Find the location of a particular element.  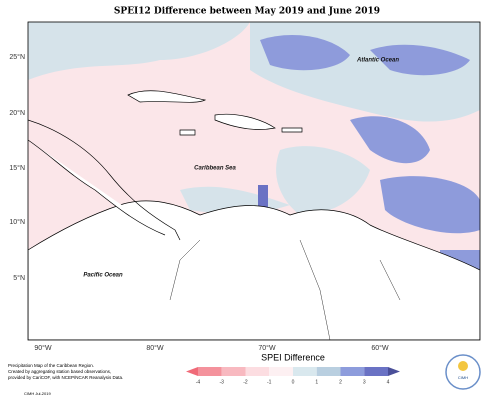

lat-tick: 10°N is located at coordinates (17, 222).